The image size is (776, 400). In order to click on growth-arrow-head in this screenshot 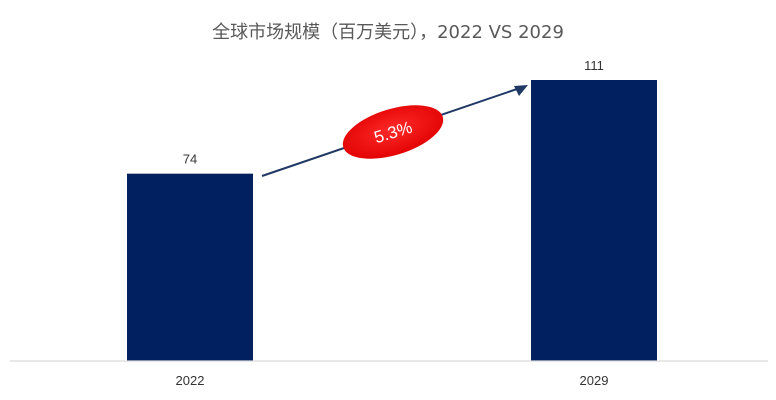, I will do `click(521, 90)`.